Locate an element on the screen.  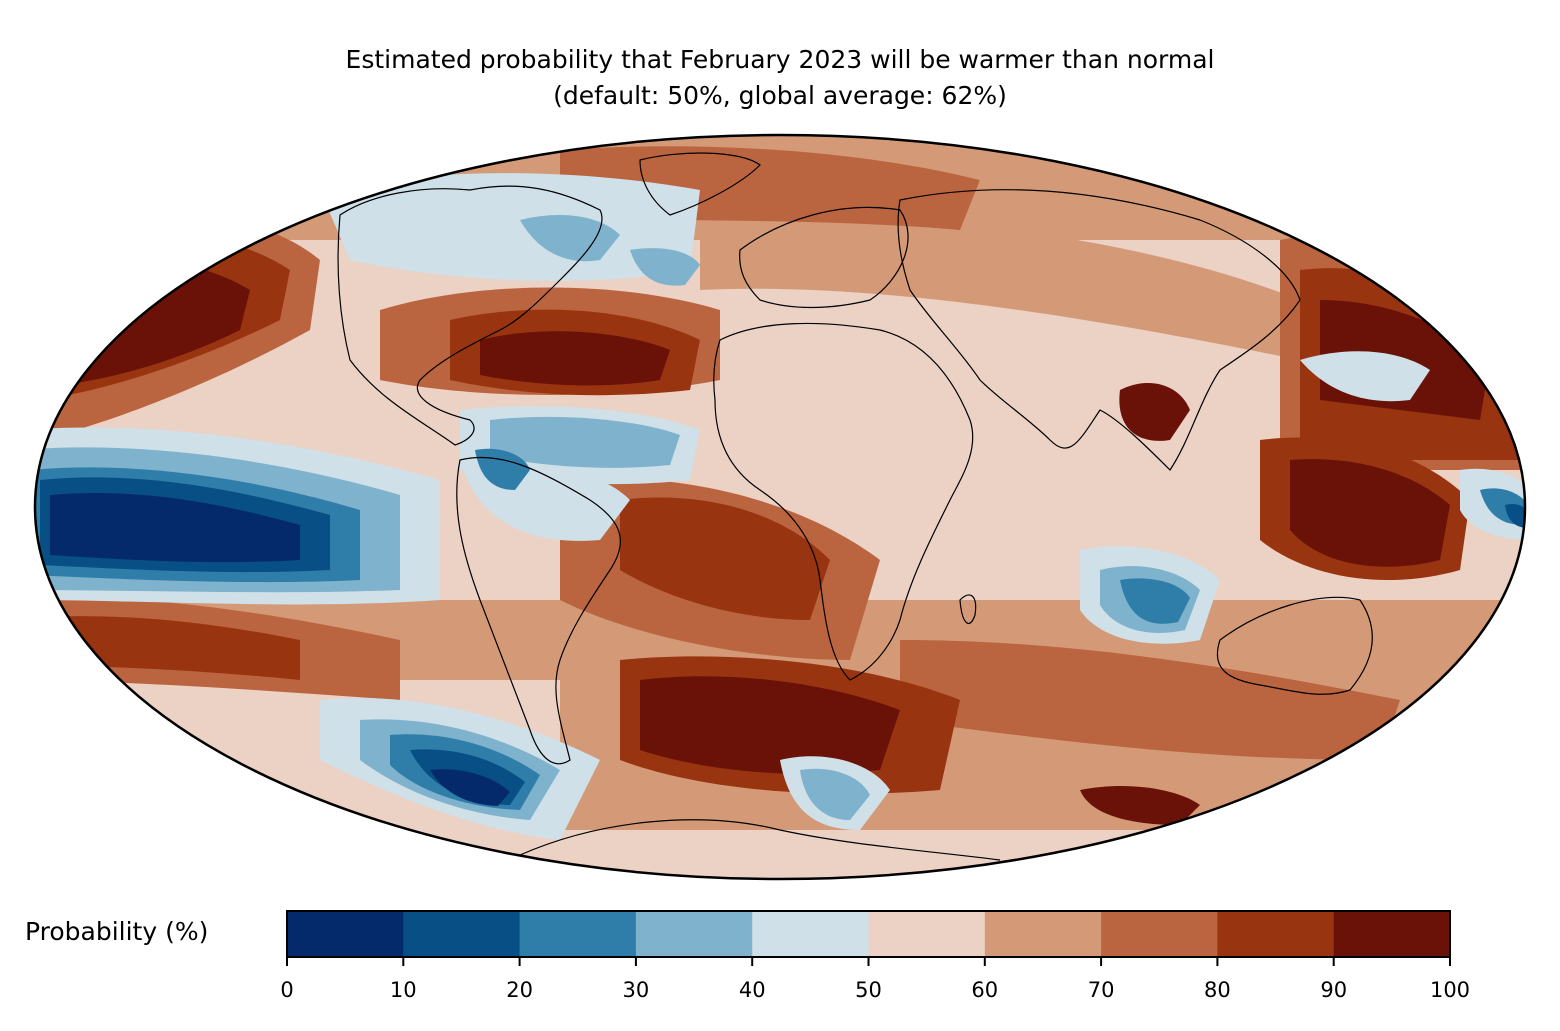
colorbar-tick-label-80: 80 is located at coordinates (1217, 990).